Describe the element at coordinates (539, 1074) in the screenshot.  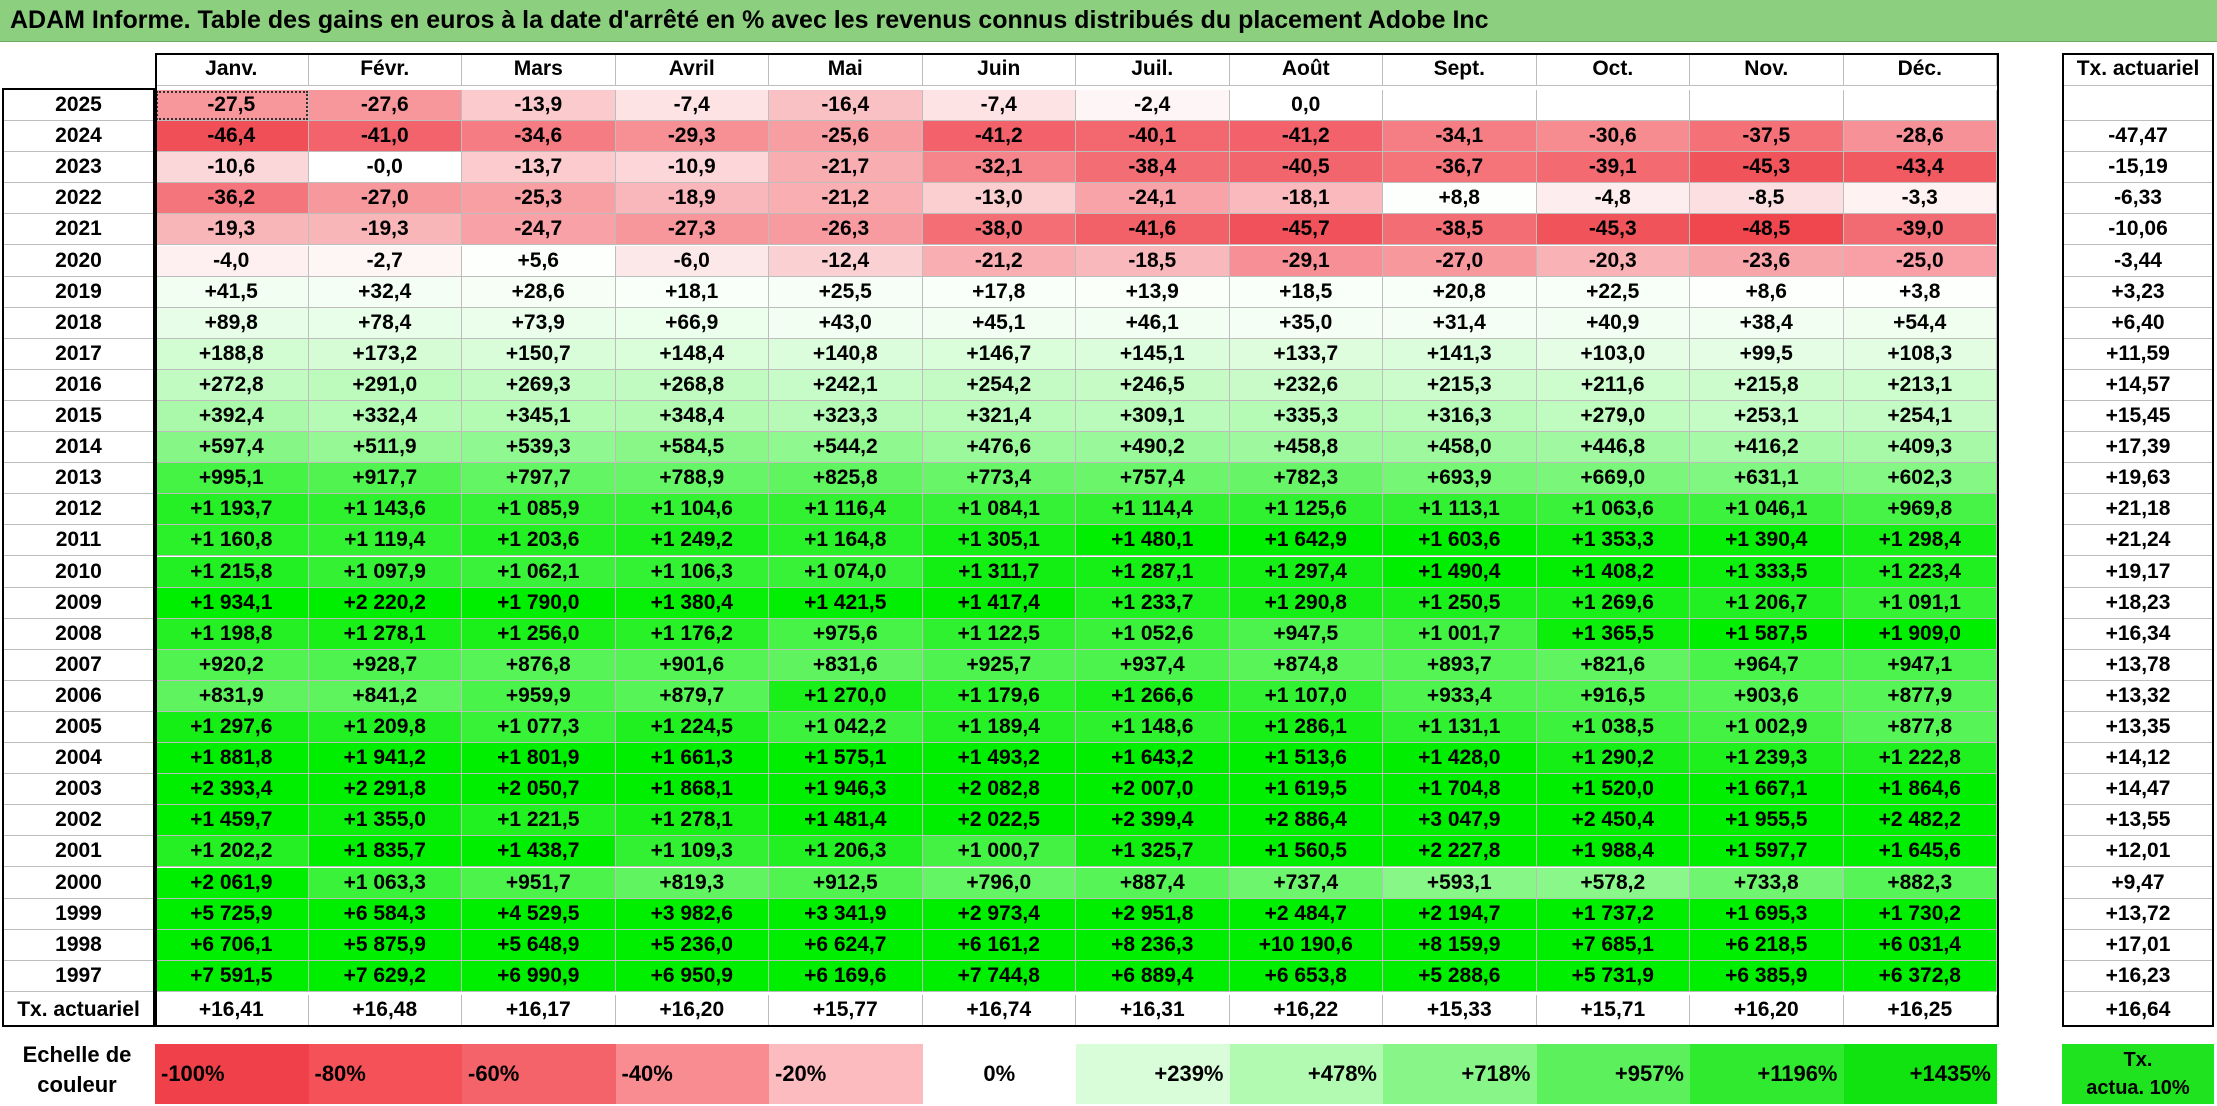
I see `legend-step: -60%` at that location.